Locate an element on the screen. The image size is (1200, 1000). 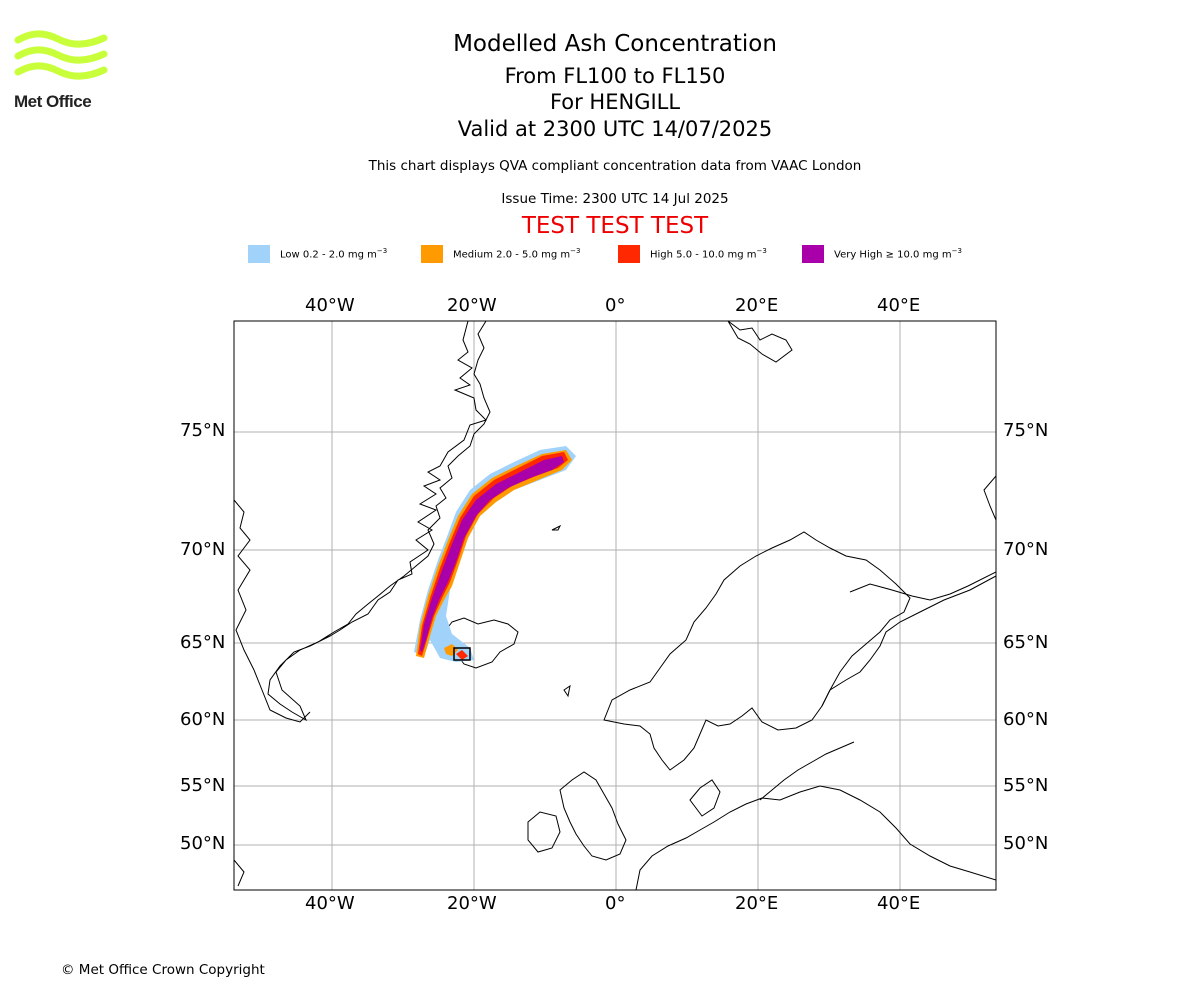
legend-item-low: Low 0.2 - 2.0 mg m−3 is located at coordinates (317, 254).